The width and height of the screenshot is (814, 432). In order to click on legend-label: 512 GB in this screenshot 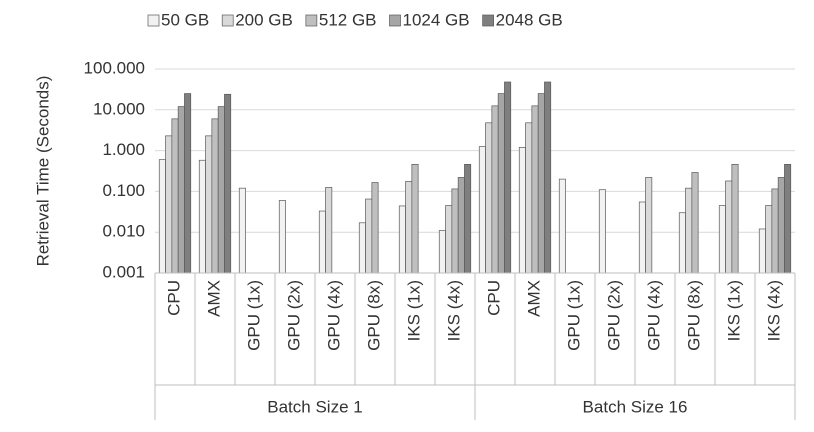, I will do `click(348, 19)`.